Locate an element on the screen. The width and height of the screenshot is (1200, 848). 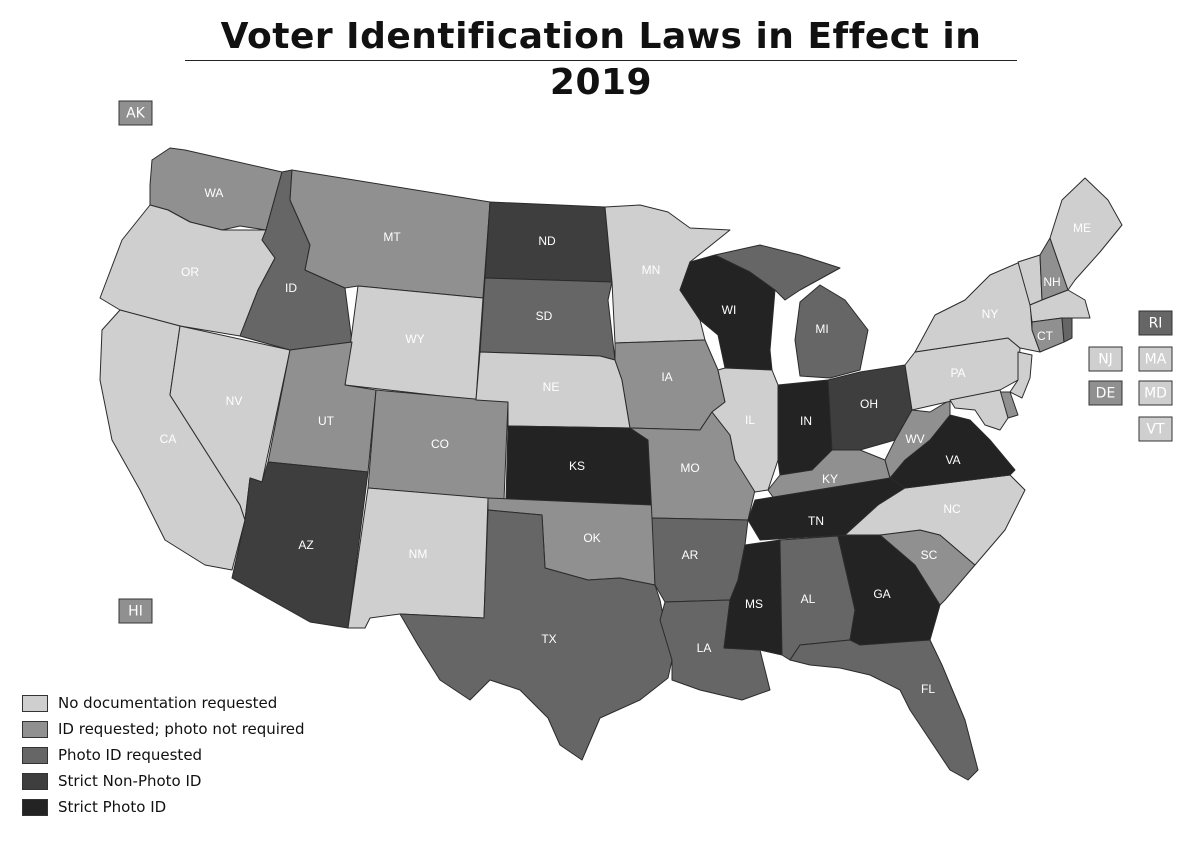
legend-item-none: No documentation requested is located at coordinates (163, 703).